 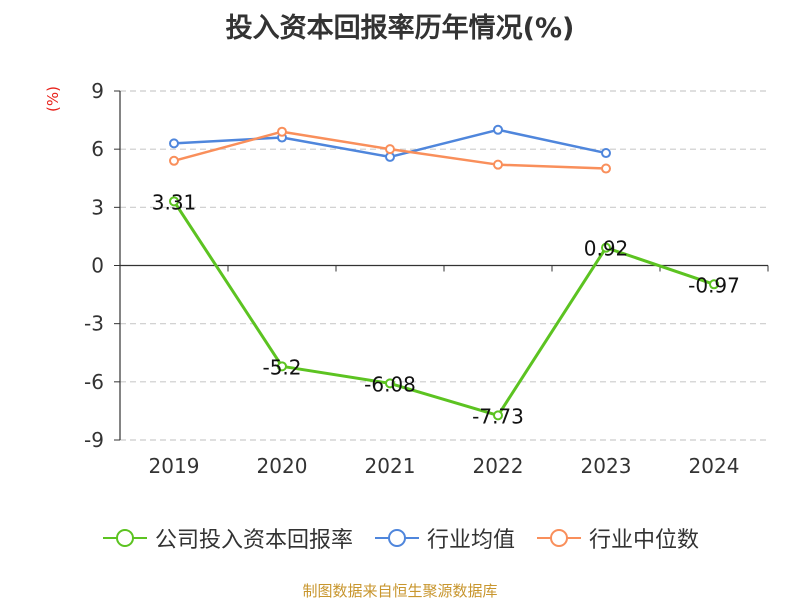 What do you see at coordinates (498, 466) in the screenshot?
I see `x-tick-label: 2022` at bounding box center [498, 466].